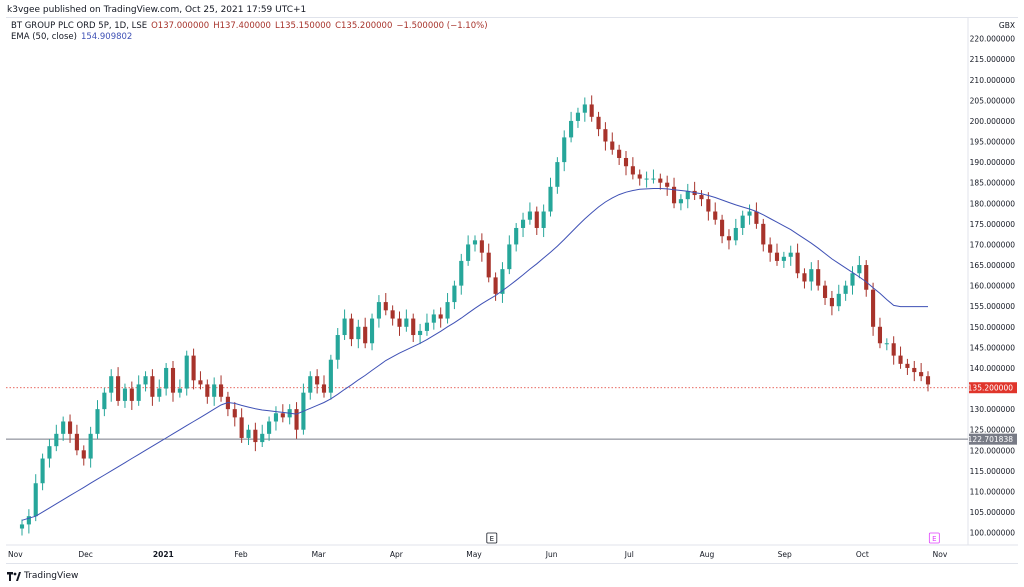  I want to click on open-value: O137.000000, so click(180, 26).